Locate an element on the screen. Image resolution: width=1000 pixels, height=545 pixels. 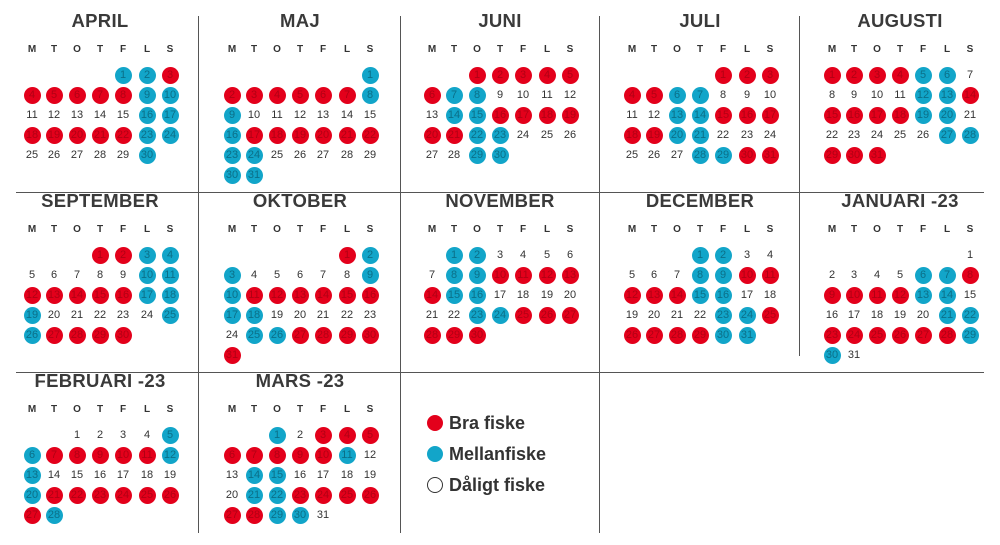
month-title: MARS -23 is located at coordinates (300, 380).